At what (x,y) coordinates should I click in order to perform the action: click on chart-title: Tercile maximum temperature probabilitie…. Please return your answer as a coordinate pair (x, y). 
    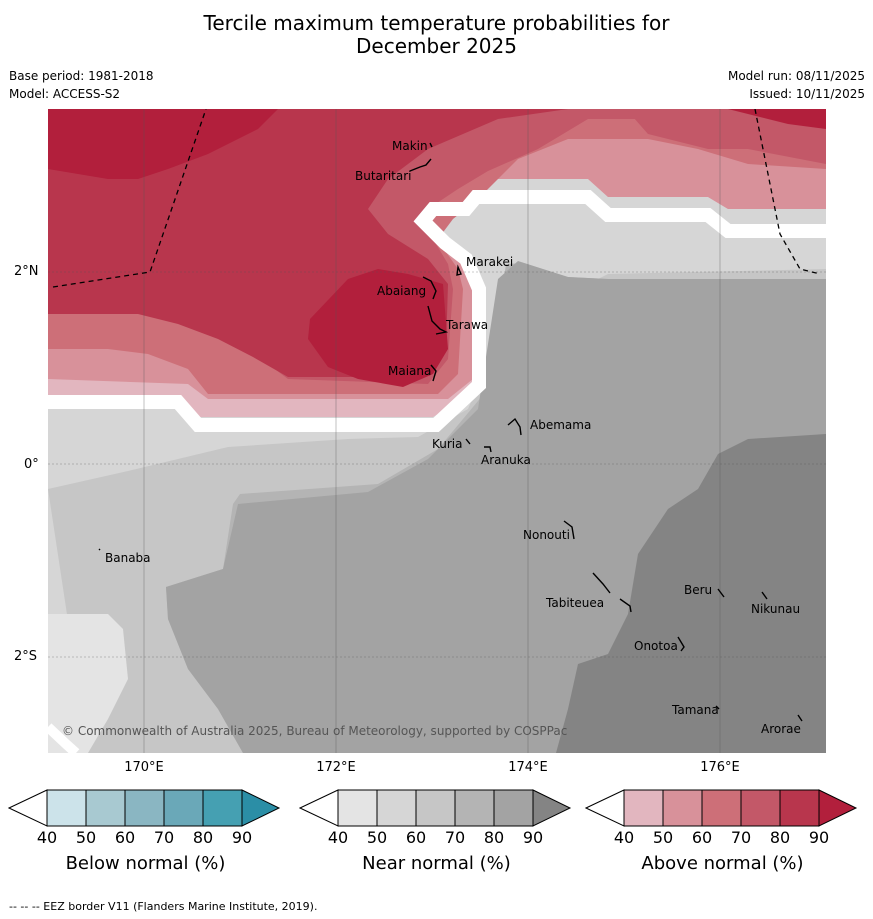
    Looking at the image, I should click on (436, 35).